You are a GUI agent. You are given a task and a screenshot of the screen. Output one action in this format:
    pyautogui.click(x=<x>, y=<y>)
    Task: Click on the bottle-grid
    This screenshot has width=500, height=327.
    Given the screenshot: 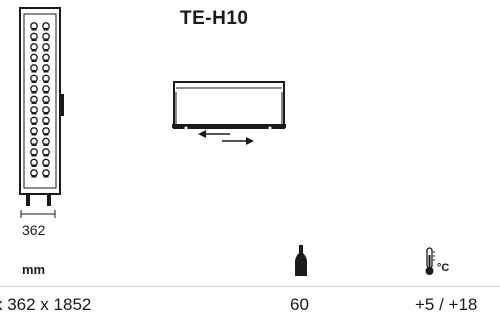 What is the action you would take?
    pyautogui.click(x=40, y=100)
    